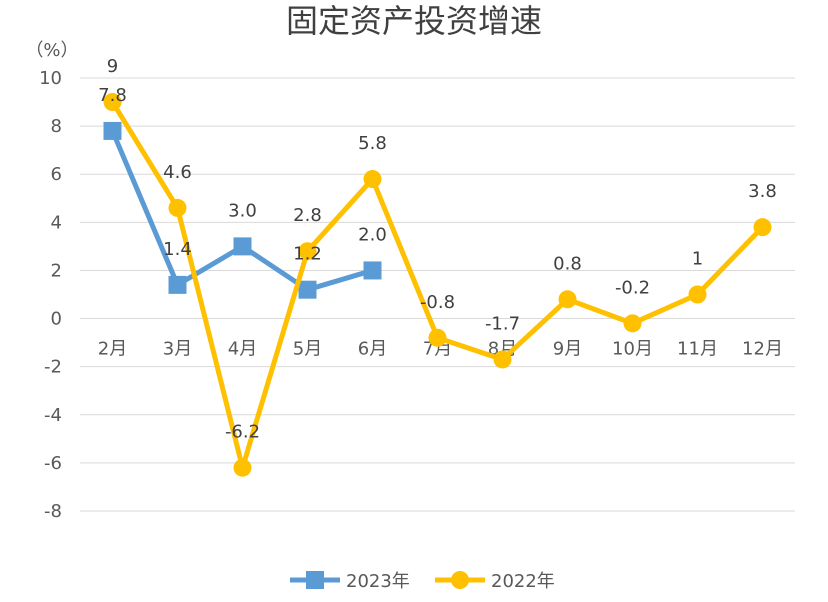 The width and height of the screenshot is (828, 602). What do you see at coordinates (567, 263) in the screenshot?
I see `data-label: 0.8` at bounding box center [567, 263].